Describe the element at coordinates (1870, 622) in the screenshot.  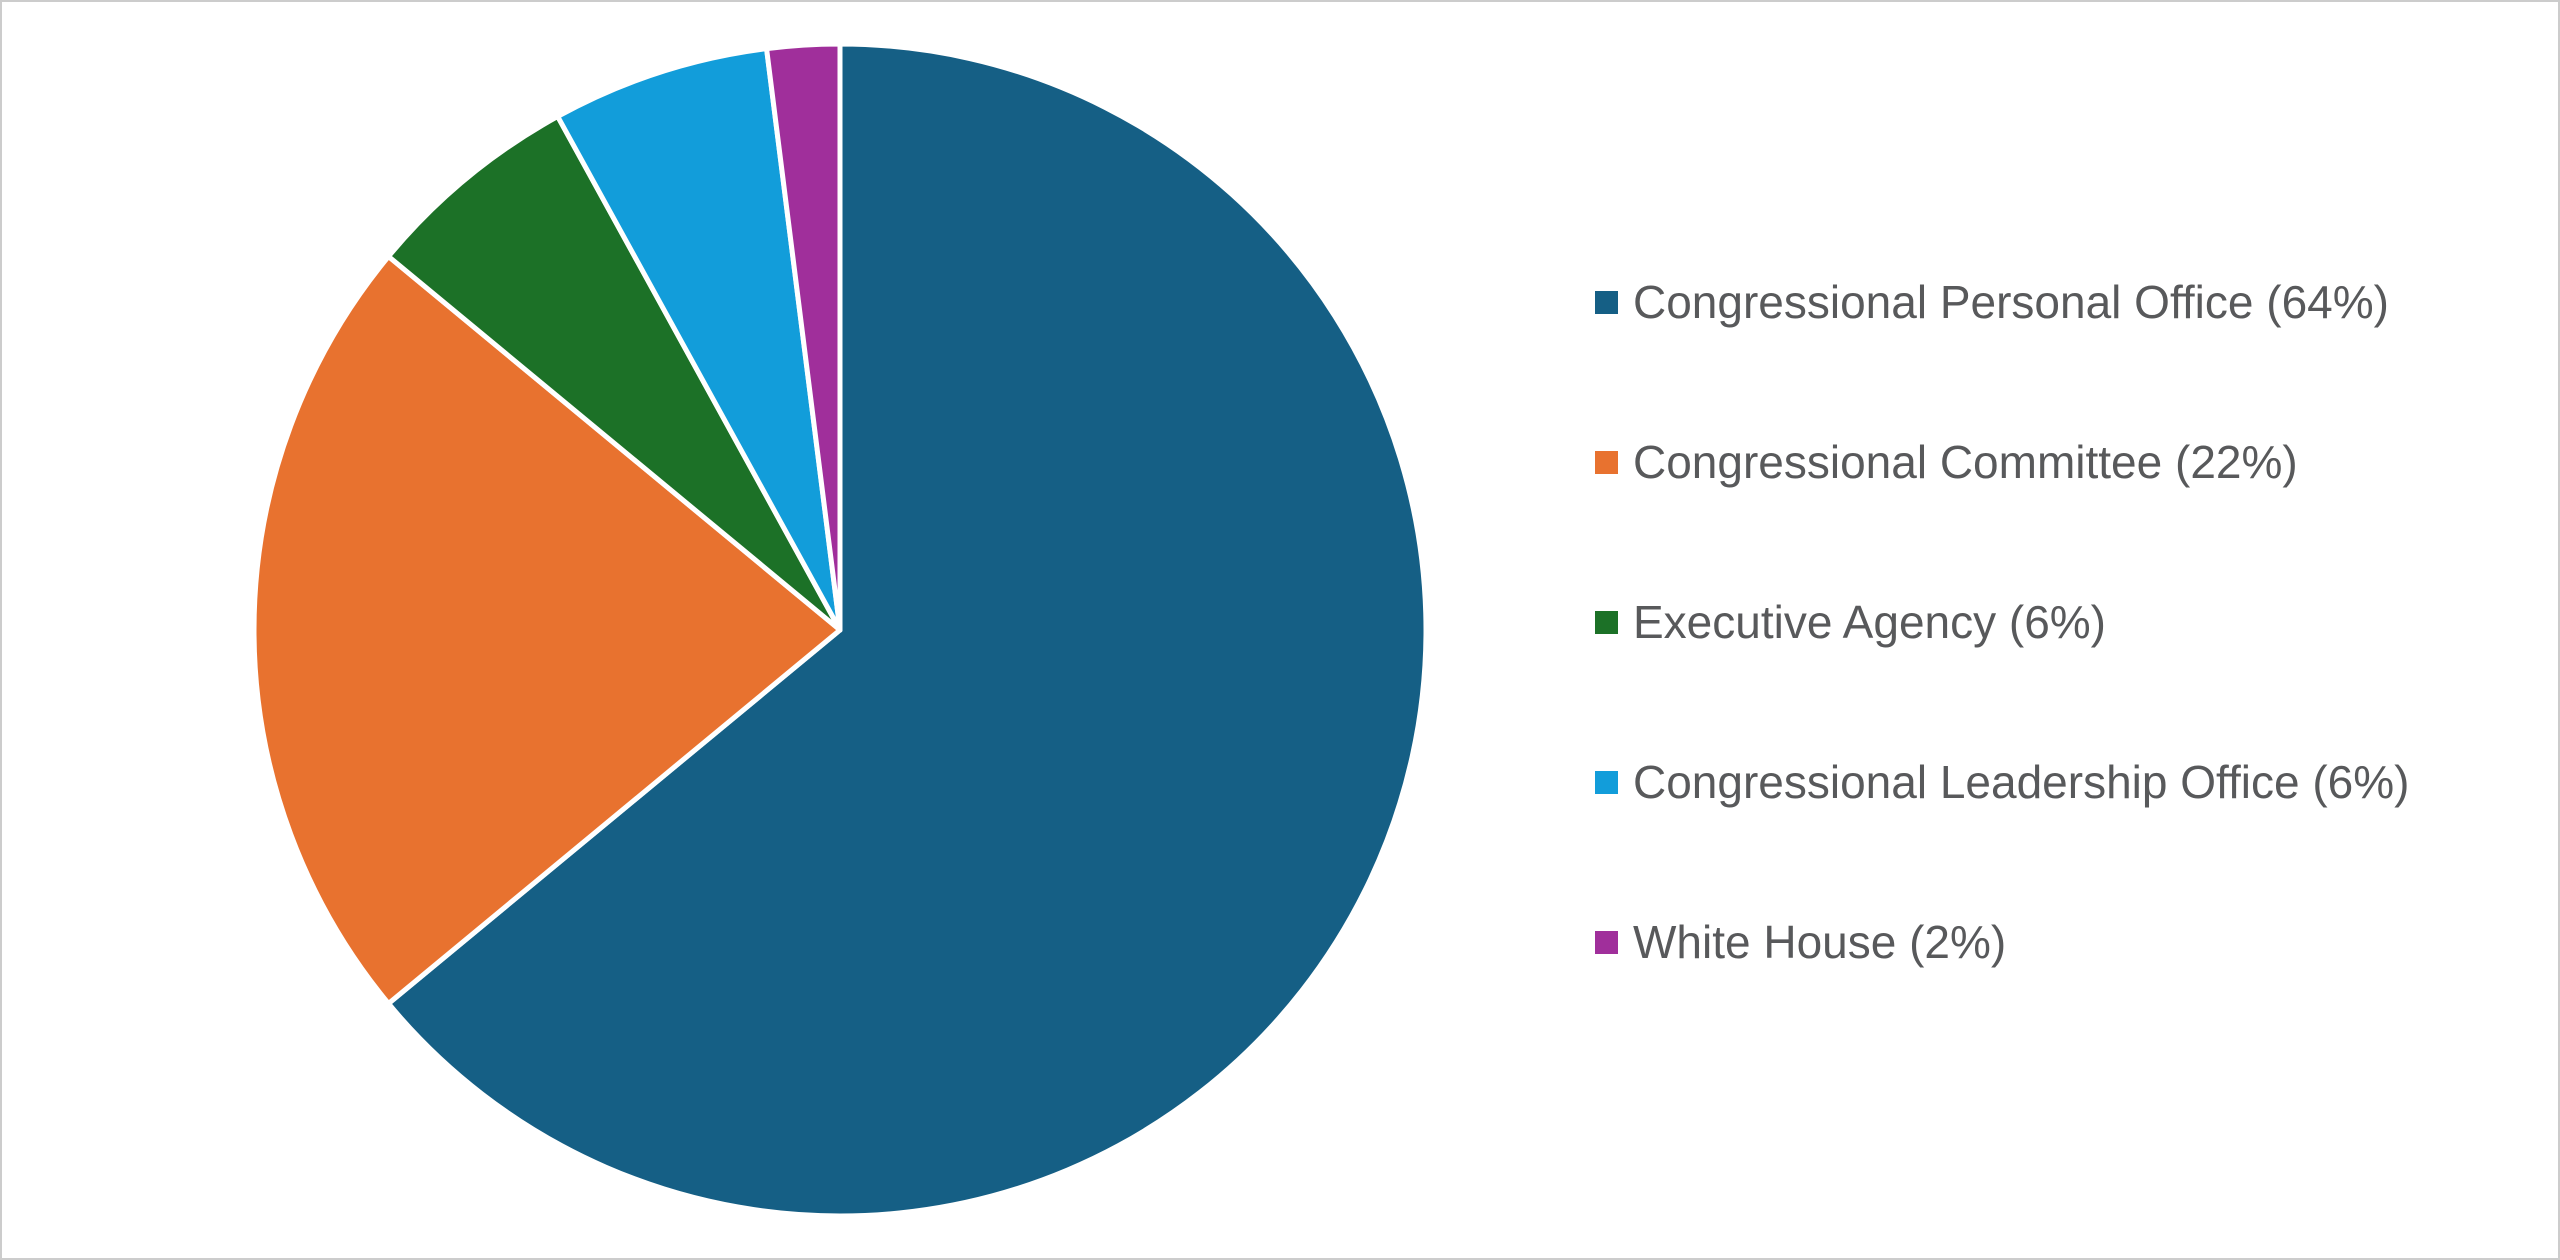
I see `legend-label: Executive Agency (6%)` at that location.